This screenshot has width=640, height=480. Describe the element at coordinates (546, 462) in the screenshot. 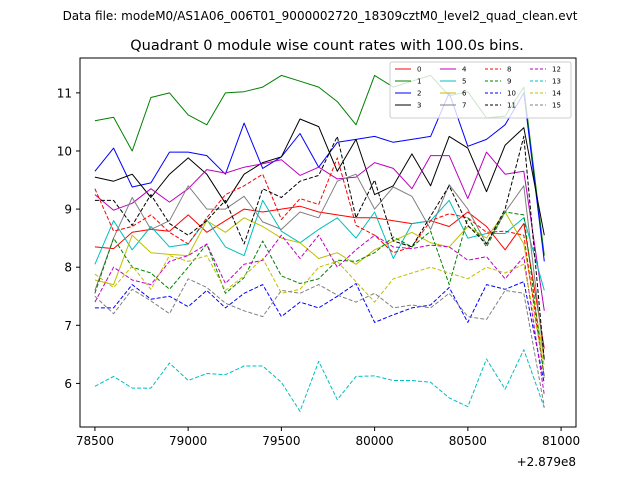

I see `x-offset-label: +2.879e8` at that location.